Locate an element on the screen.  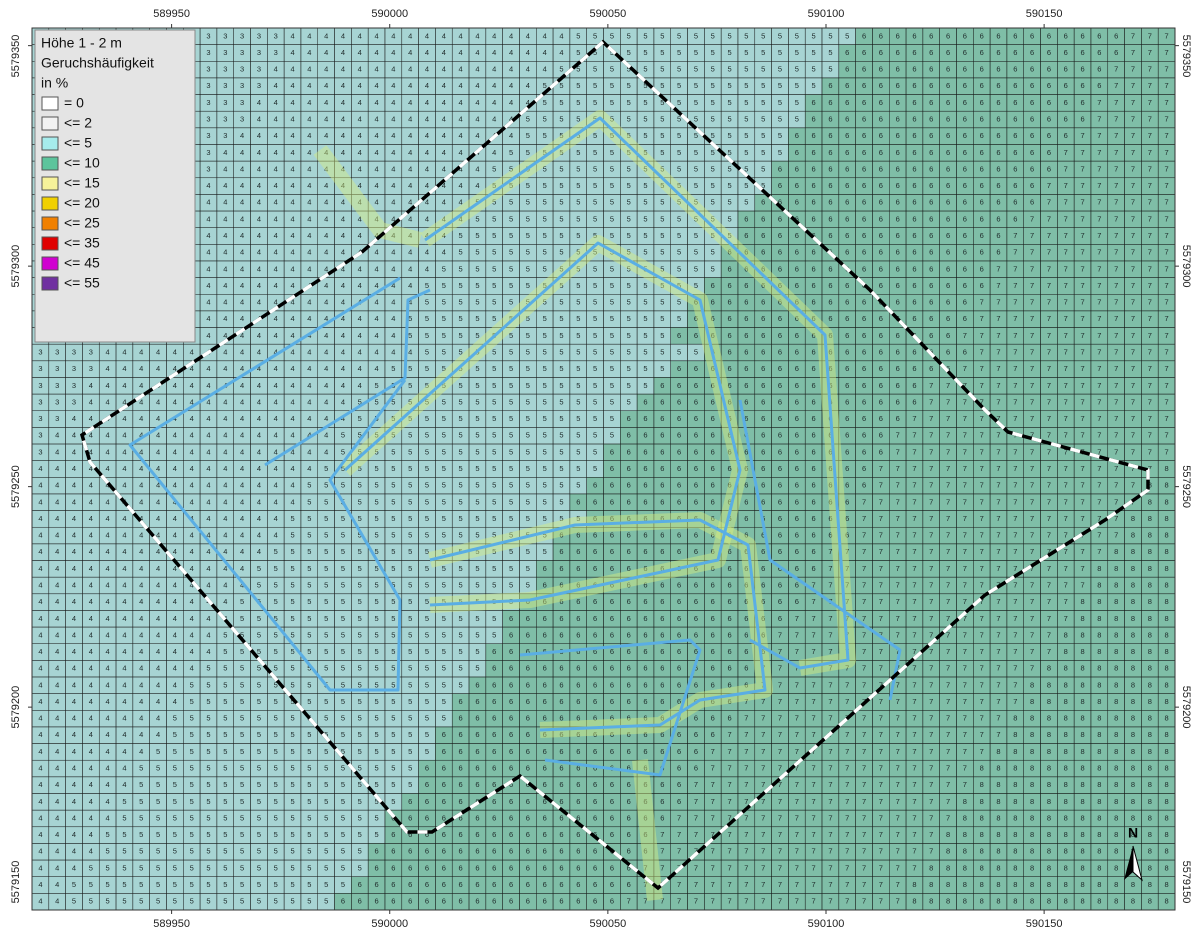
cell-value: 8 is located at coordinates (1167, 501).